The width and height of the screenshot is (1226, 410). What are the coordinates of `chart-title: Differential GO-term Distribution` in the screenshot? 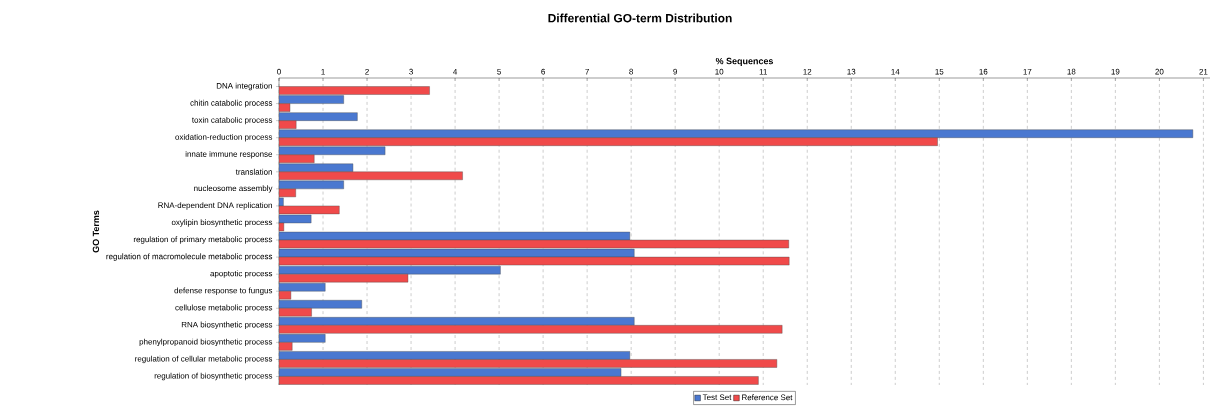 It's located at (640, 18).